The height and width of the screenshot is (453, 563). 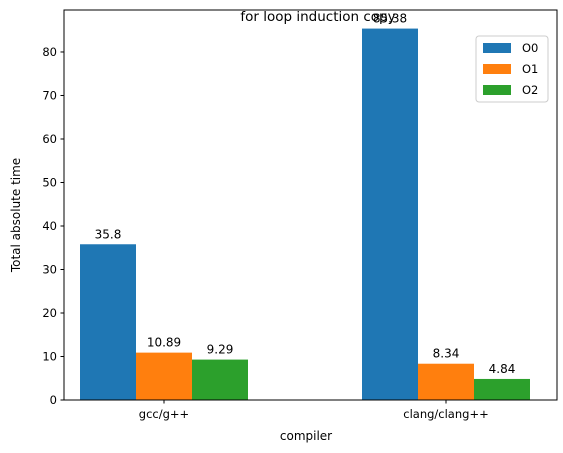 What do you see at coordinates (49, 182) in the screenshot?
I see `y-tick-label: 50` at bounding box center [49, 182].